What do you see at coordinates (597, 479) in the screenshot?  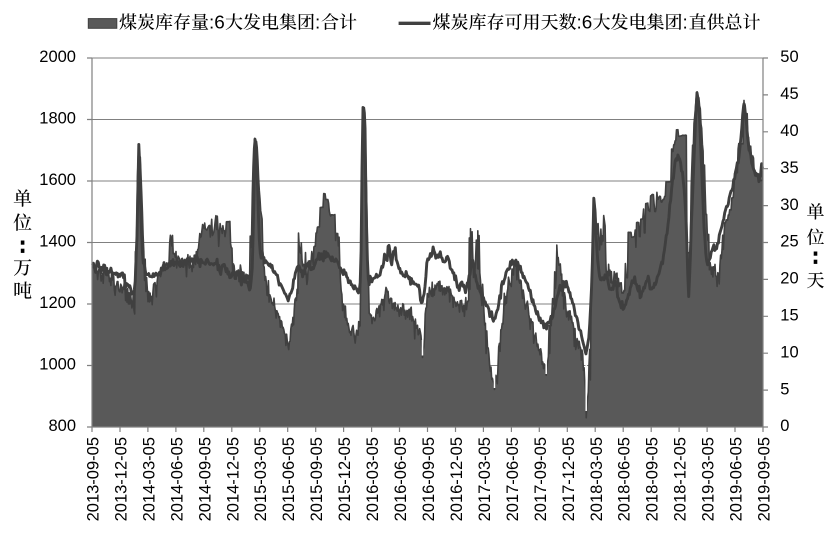 I see `svg-text: 2018-03-05` at bounding box center [597, 479].